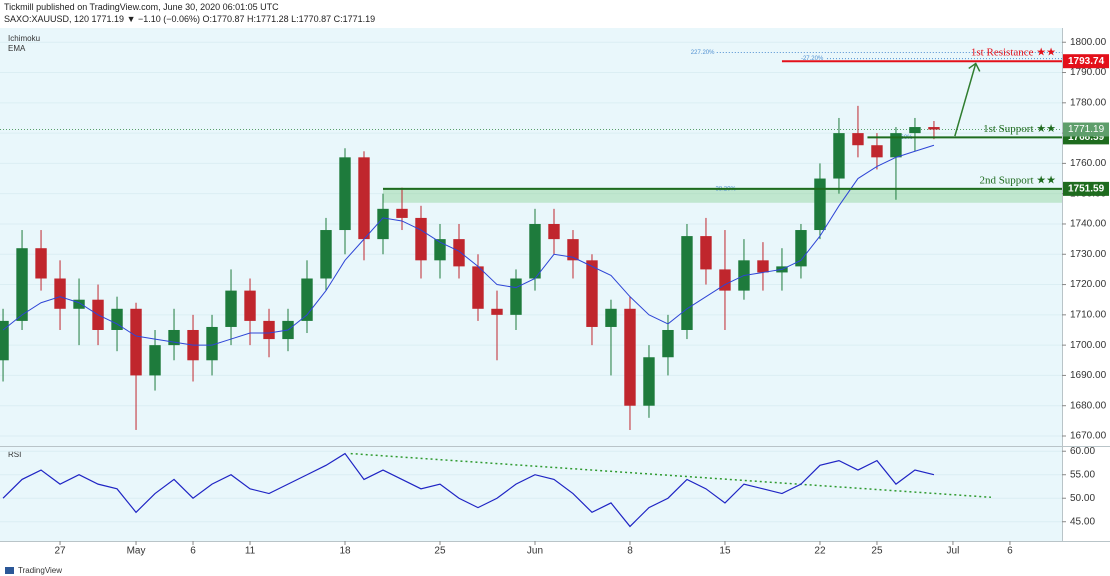 This screenshot has width=1110, height=576. Describe the element at coordinates (14, 454) in the screenshot. I see `indicator-label: RSI` at that location.